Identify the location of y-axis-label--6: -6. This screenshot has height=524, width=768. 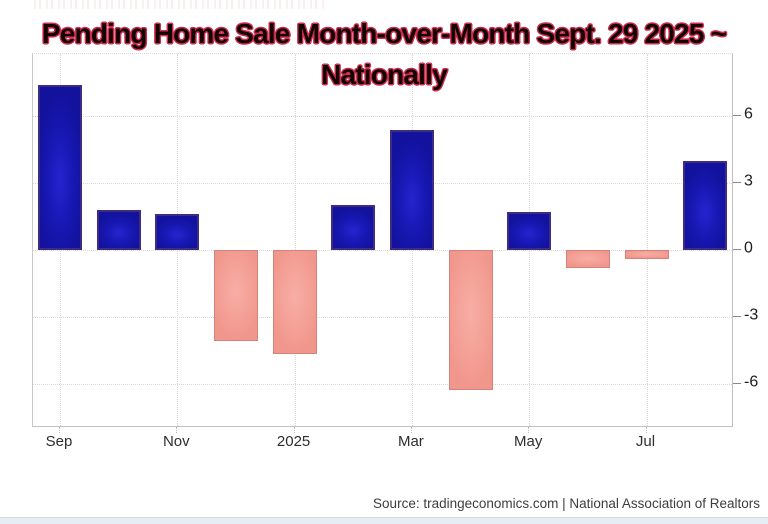
(751, 382).